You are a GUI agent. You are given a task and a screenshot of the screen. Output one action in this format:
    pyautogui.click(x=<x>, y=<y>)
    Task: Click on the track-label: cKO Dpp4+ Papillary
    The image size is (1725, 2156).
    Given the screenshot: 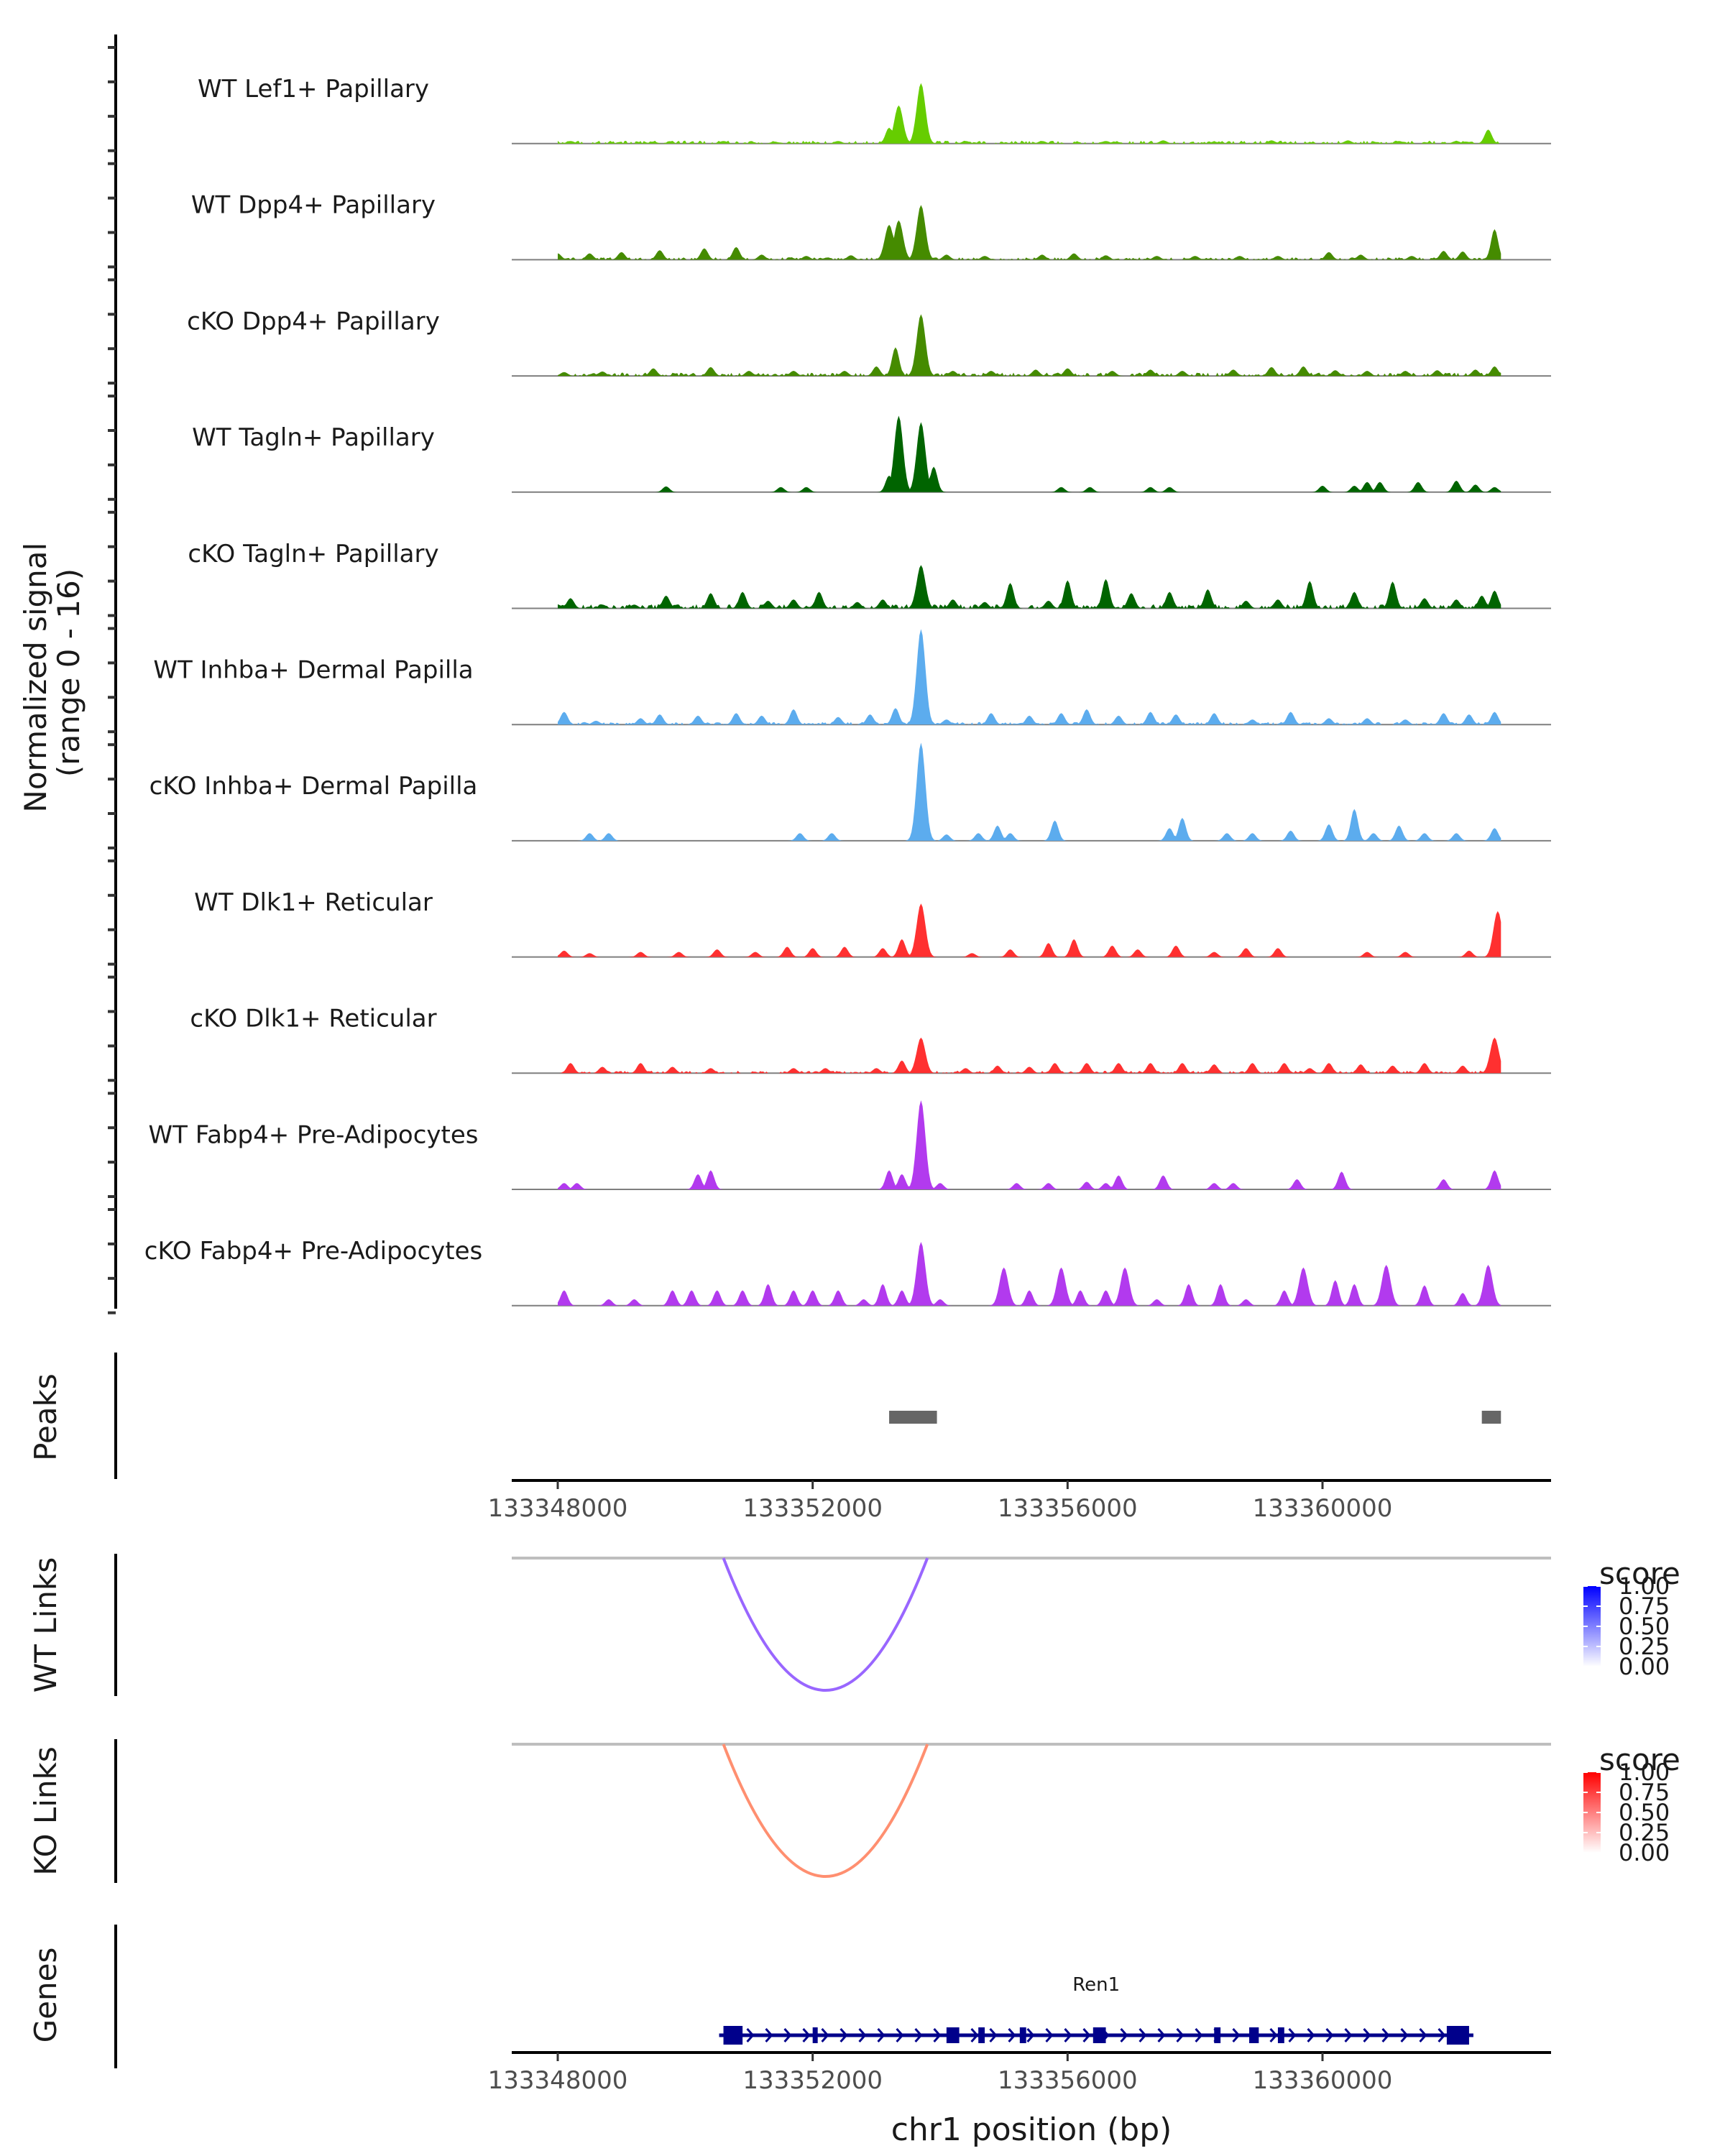 What is the action you would take?
    pyautogui.click(x=313, y=321)
    